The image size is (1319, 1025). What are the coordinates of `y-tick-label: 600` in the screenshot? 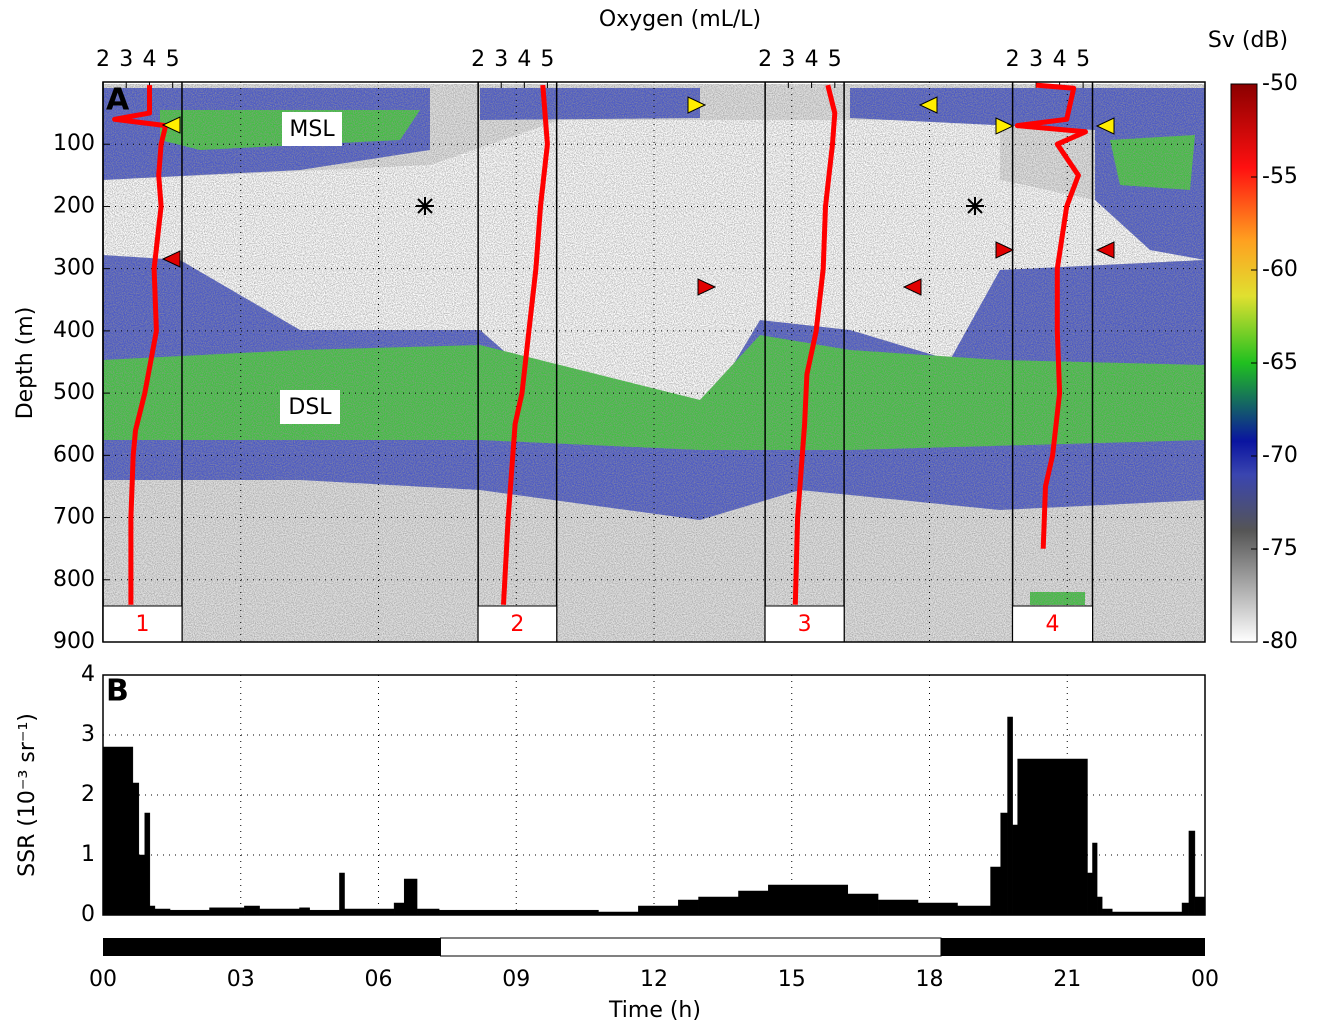 It's located at (74, 454).